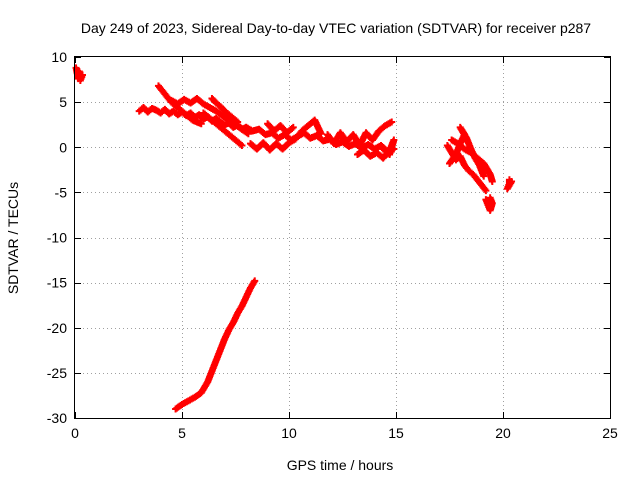 The width and height of the screenshot is (640, 480). I want to click on x-tick-label: 15, so click(396, 433).